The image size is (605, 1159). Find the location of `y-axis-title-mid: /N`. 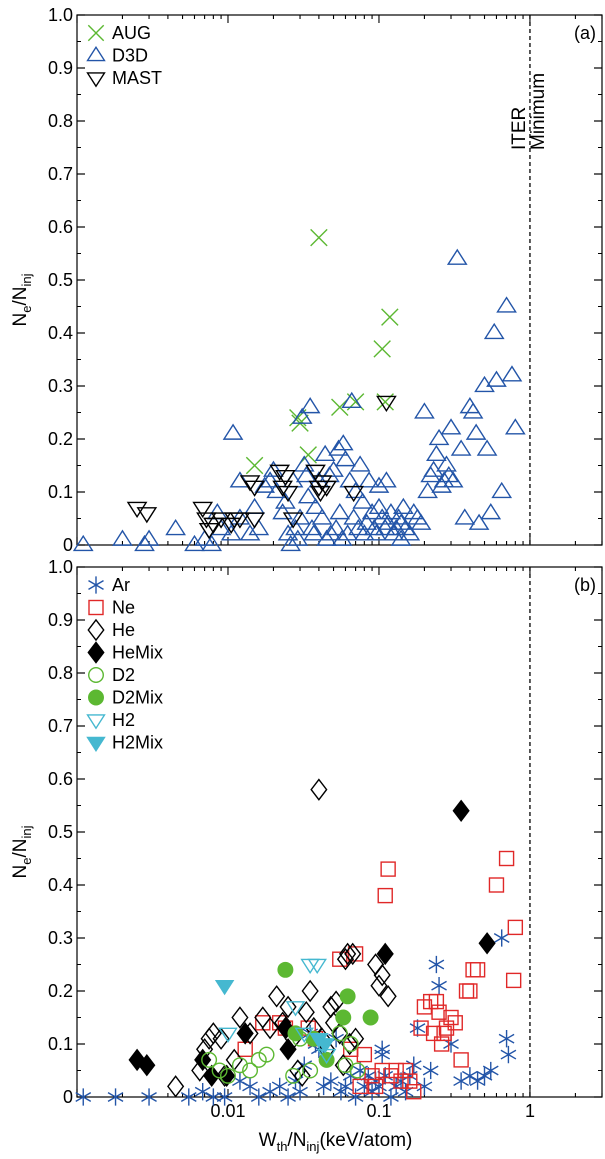

y-axis-title-mid: /N is located at coordinates (20, 848).